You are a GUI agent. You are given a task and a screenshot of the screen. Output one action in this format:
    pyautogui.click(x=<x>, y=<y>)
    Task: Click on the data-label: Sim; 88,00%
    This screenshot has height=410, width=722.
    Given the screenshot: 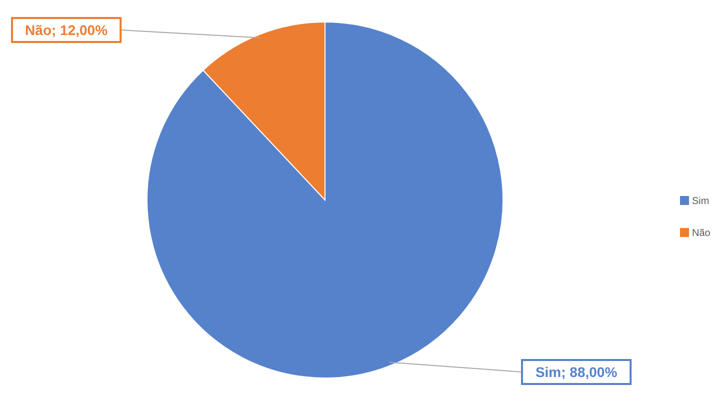 What is the action you would take?
    pyautogui.click(x=576, y=372)
    